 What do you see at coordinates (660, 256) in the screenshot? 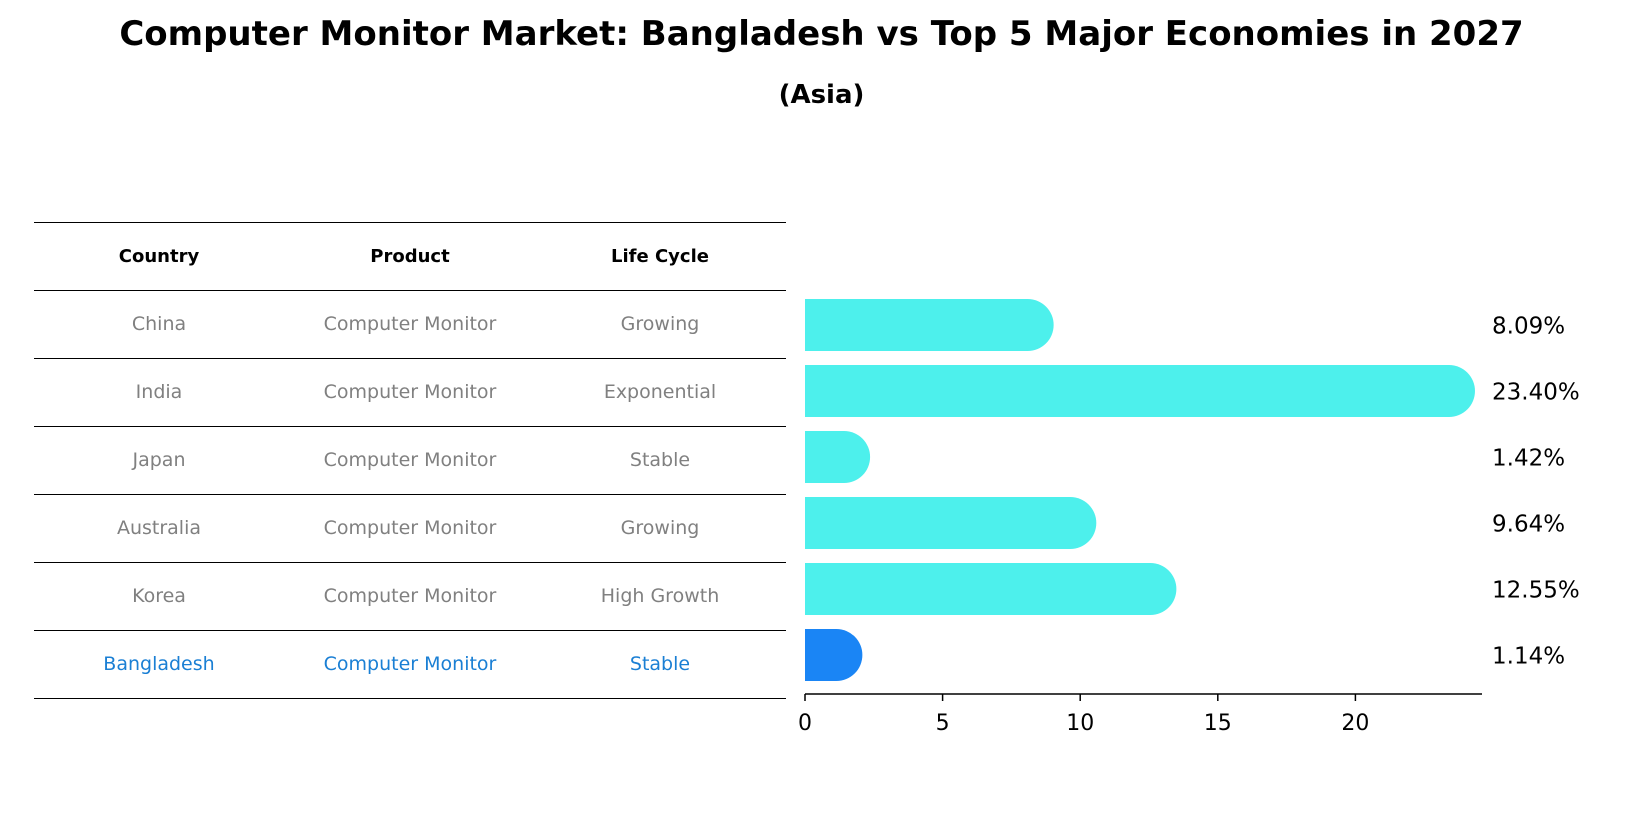
I see `header-life-cycle: Life Cycle` at bounding box center [660, 256].